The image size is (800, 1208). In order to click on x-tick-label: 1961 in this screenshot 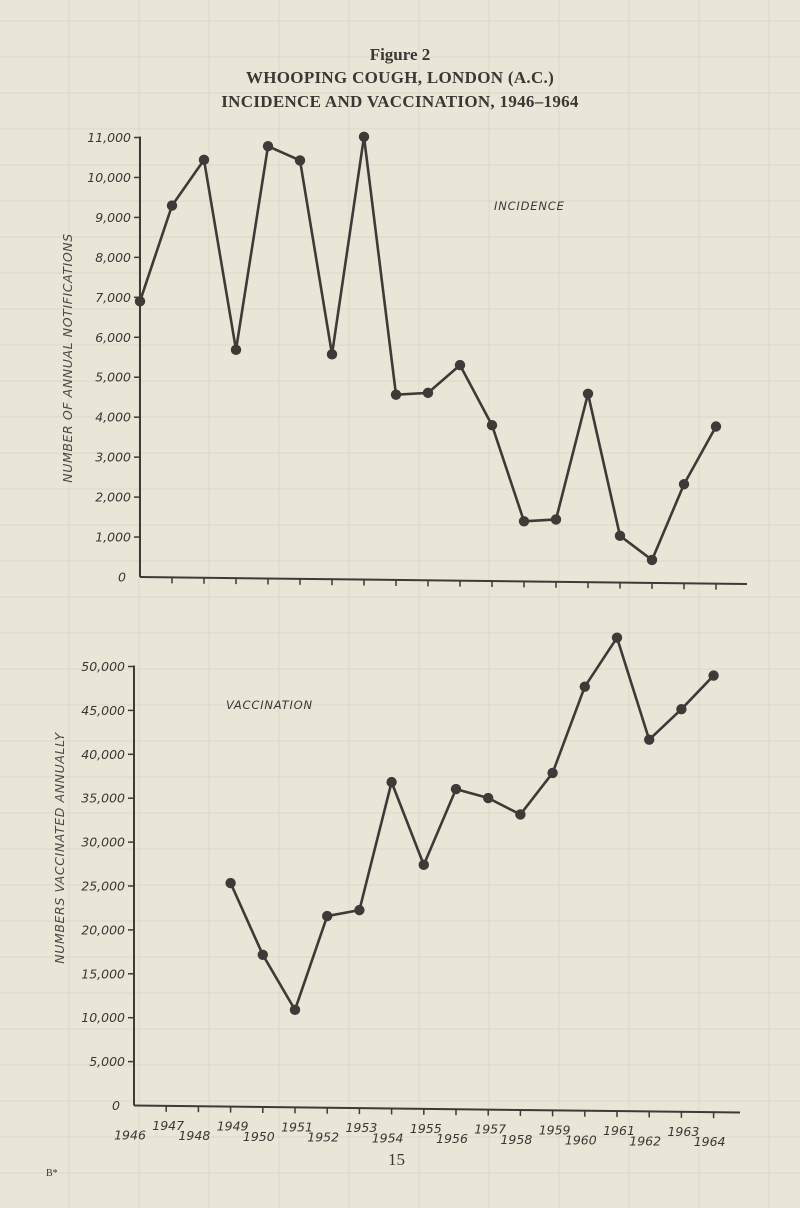, I will do `click(619, 1130)`.